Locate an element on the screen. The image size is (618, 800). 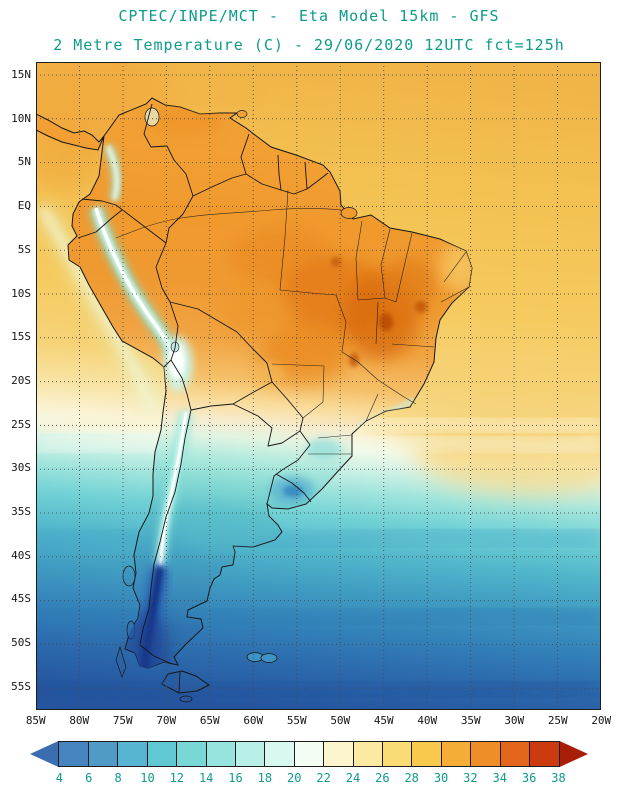
latitude-tick-label: EQ is located at coordinates (24, 206).